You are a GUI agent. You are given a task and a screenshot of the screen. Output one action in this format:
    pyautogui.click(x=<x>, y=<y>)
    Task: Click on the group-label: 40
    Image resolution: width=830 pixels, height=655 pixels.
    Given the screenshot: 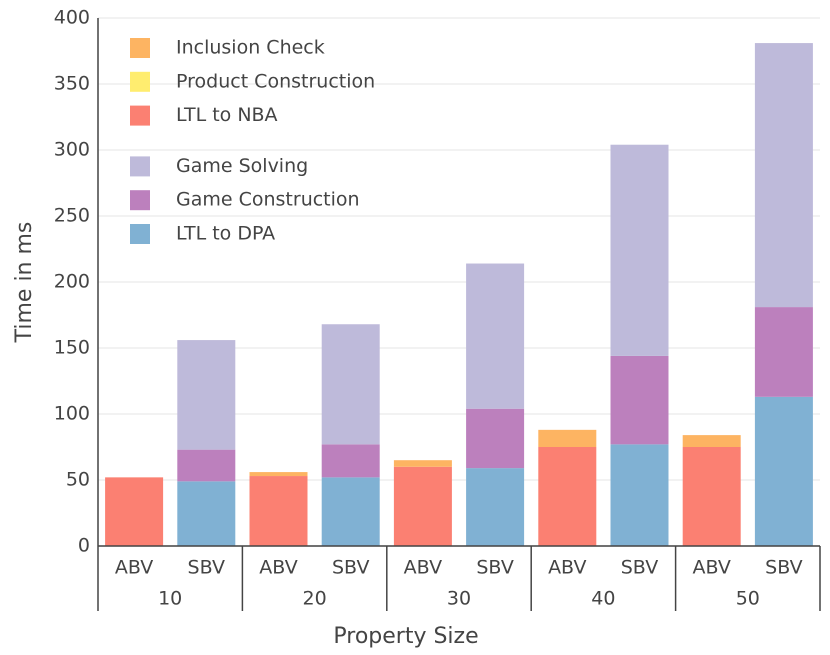 What is the action you would take?
    pyautogui.click(x=603, y=599)
    